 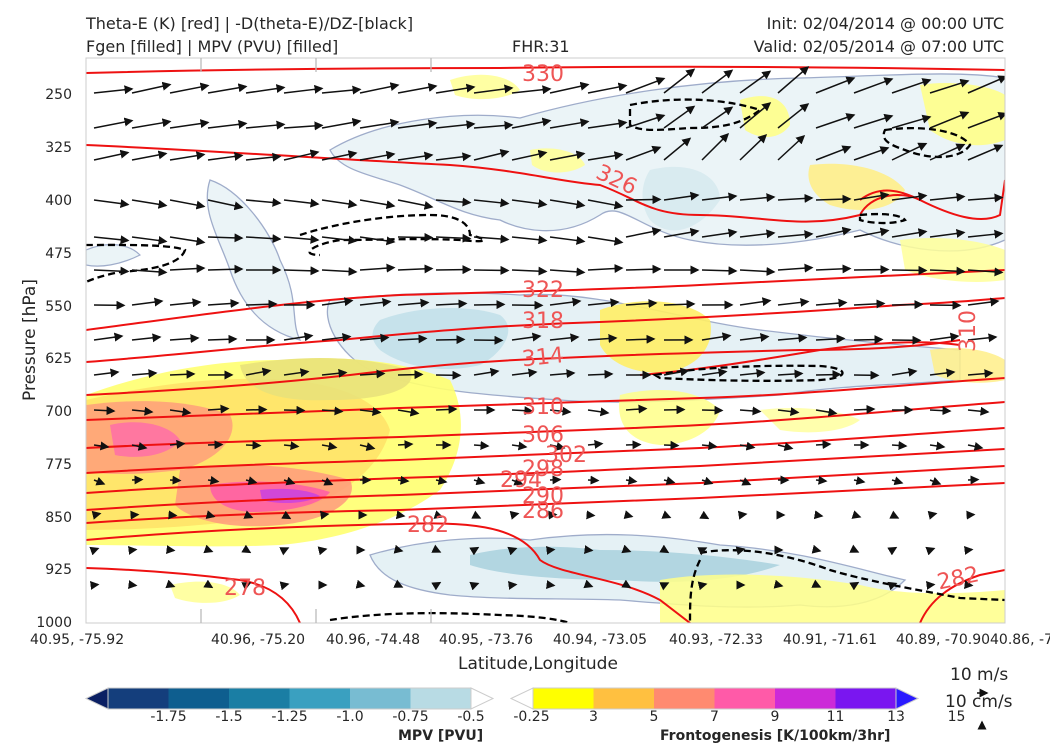 I want to click on y-tick: 1000, so click(x=54, y=623).